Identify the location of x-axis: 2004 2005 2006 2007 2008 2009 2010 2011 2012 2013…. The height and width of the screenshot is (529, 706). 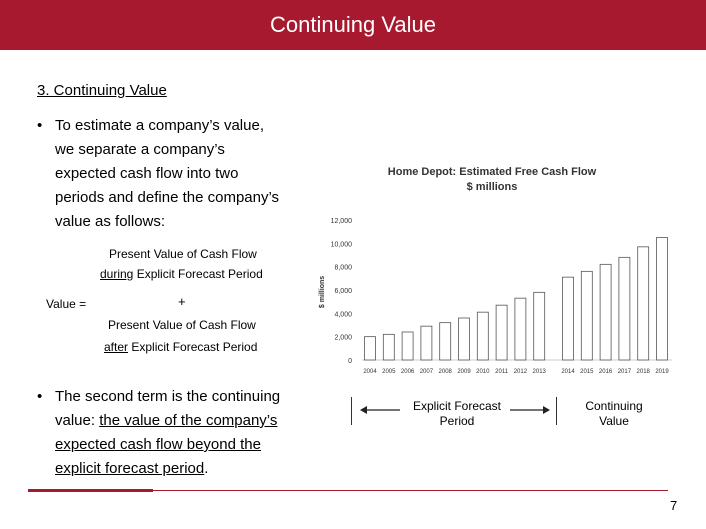
(516, 372).